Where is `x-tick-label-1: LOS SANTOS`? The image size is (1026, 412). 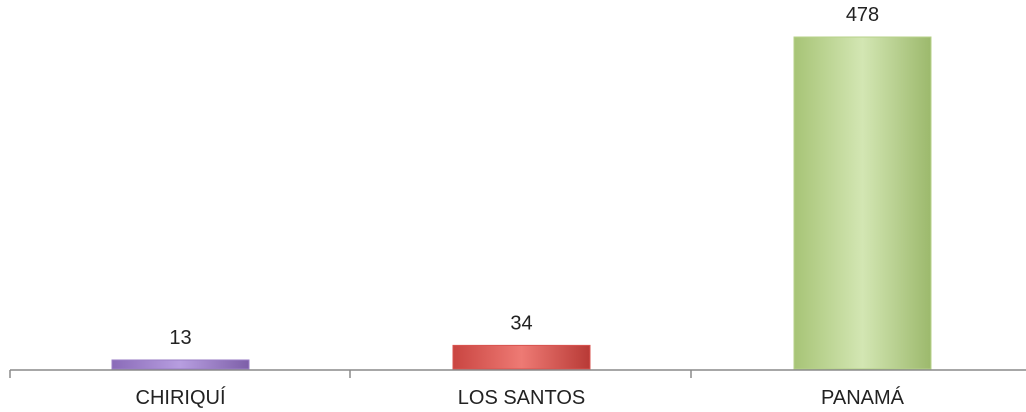
x-tick-label-1: LOS SANTOS is located at coordinates (521, 398).